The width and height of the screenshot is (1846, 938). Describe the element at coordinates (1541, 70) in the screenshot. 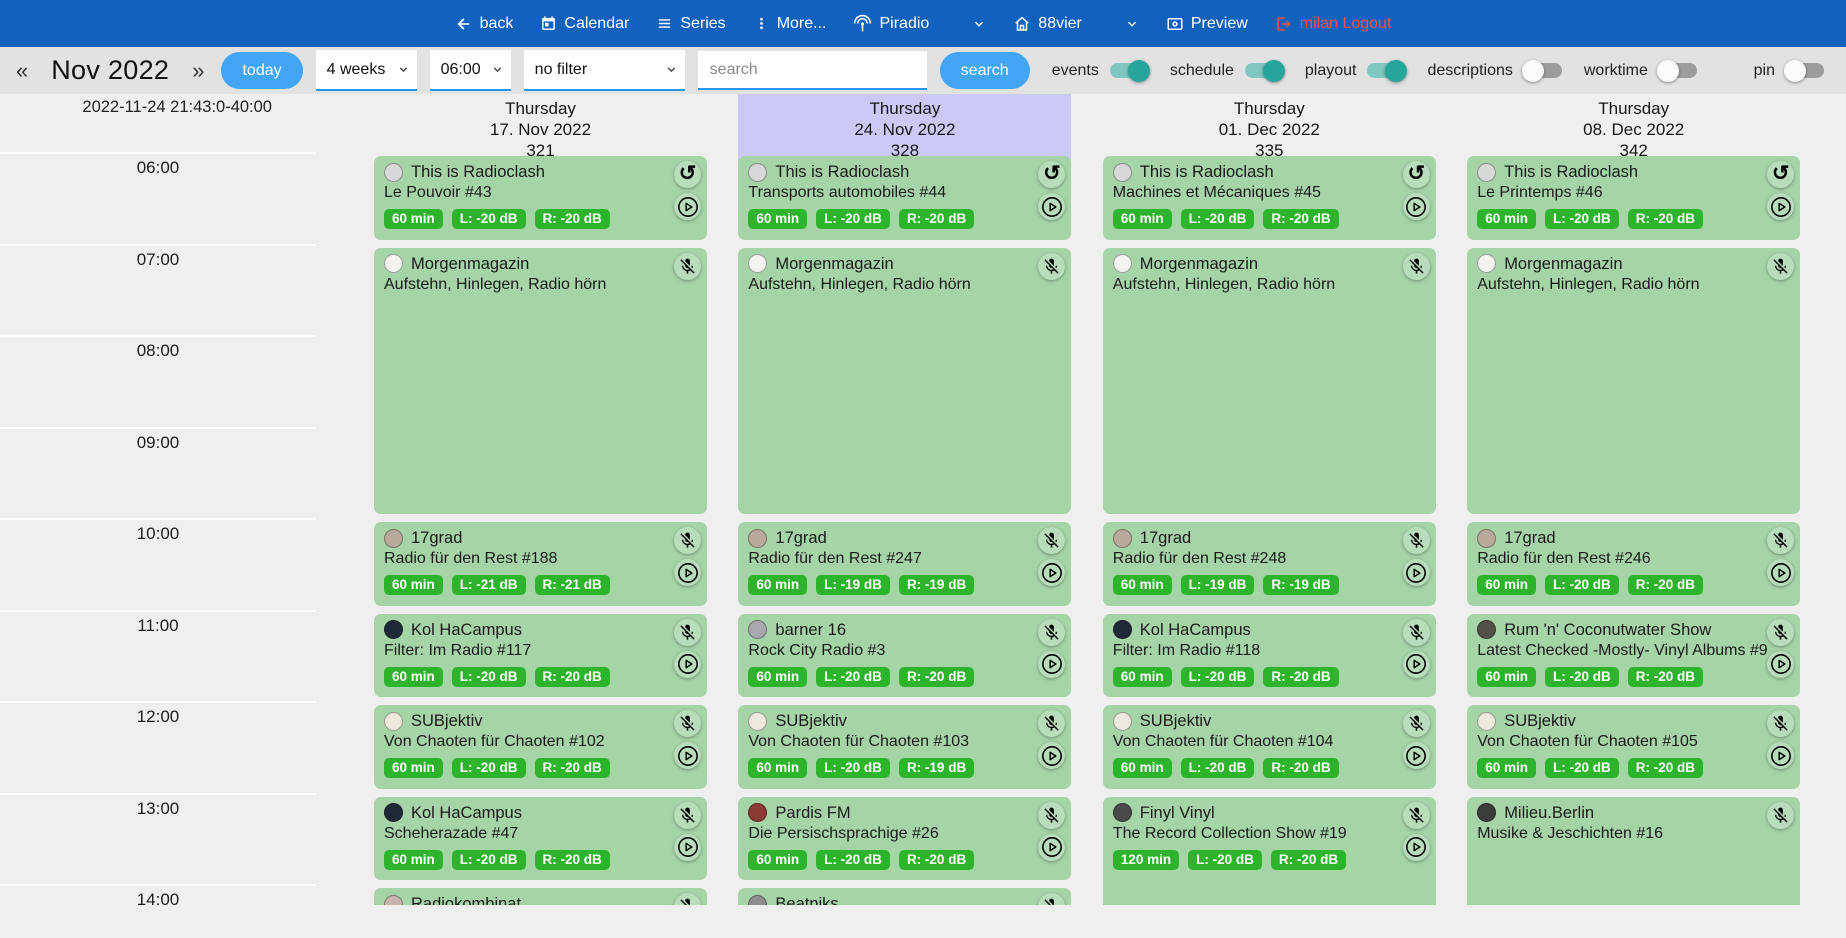

I see `toggle-descriptions` at that location.